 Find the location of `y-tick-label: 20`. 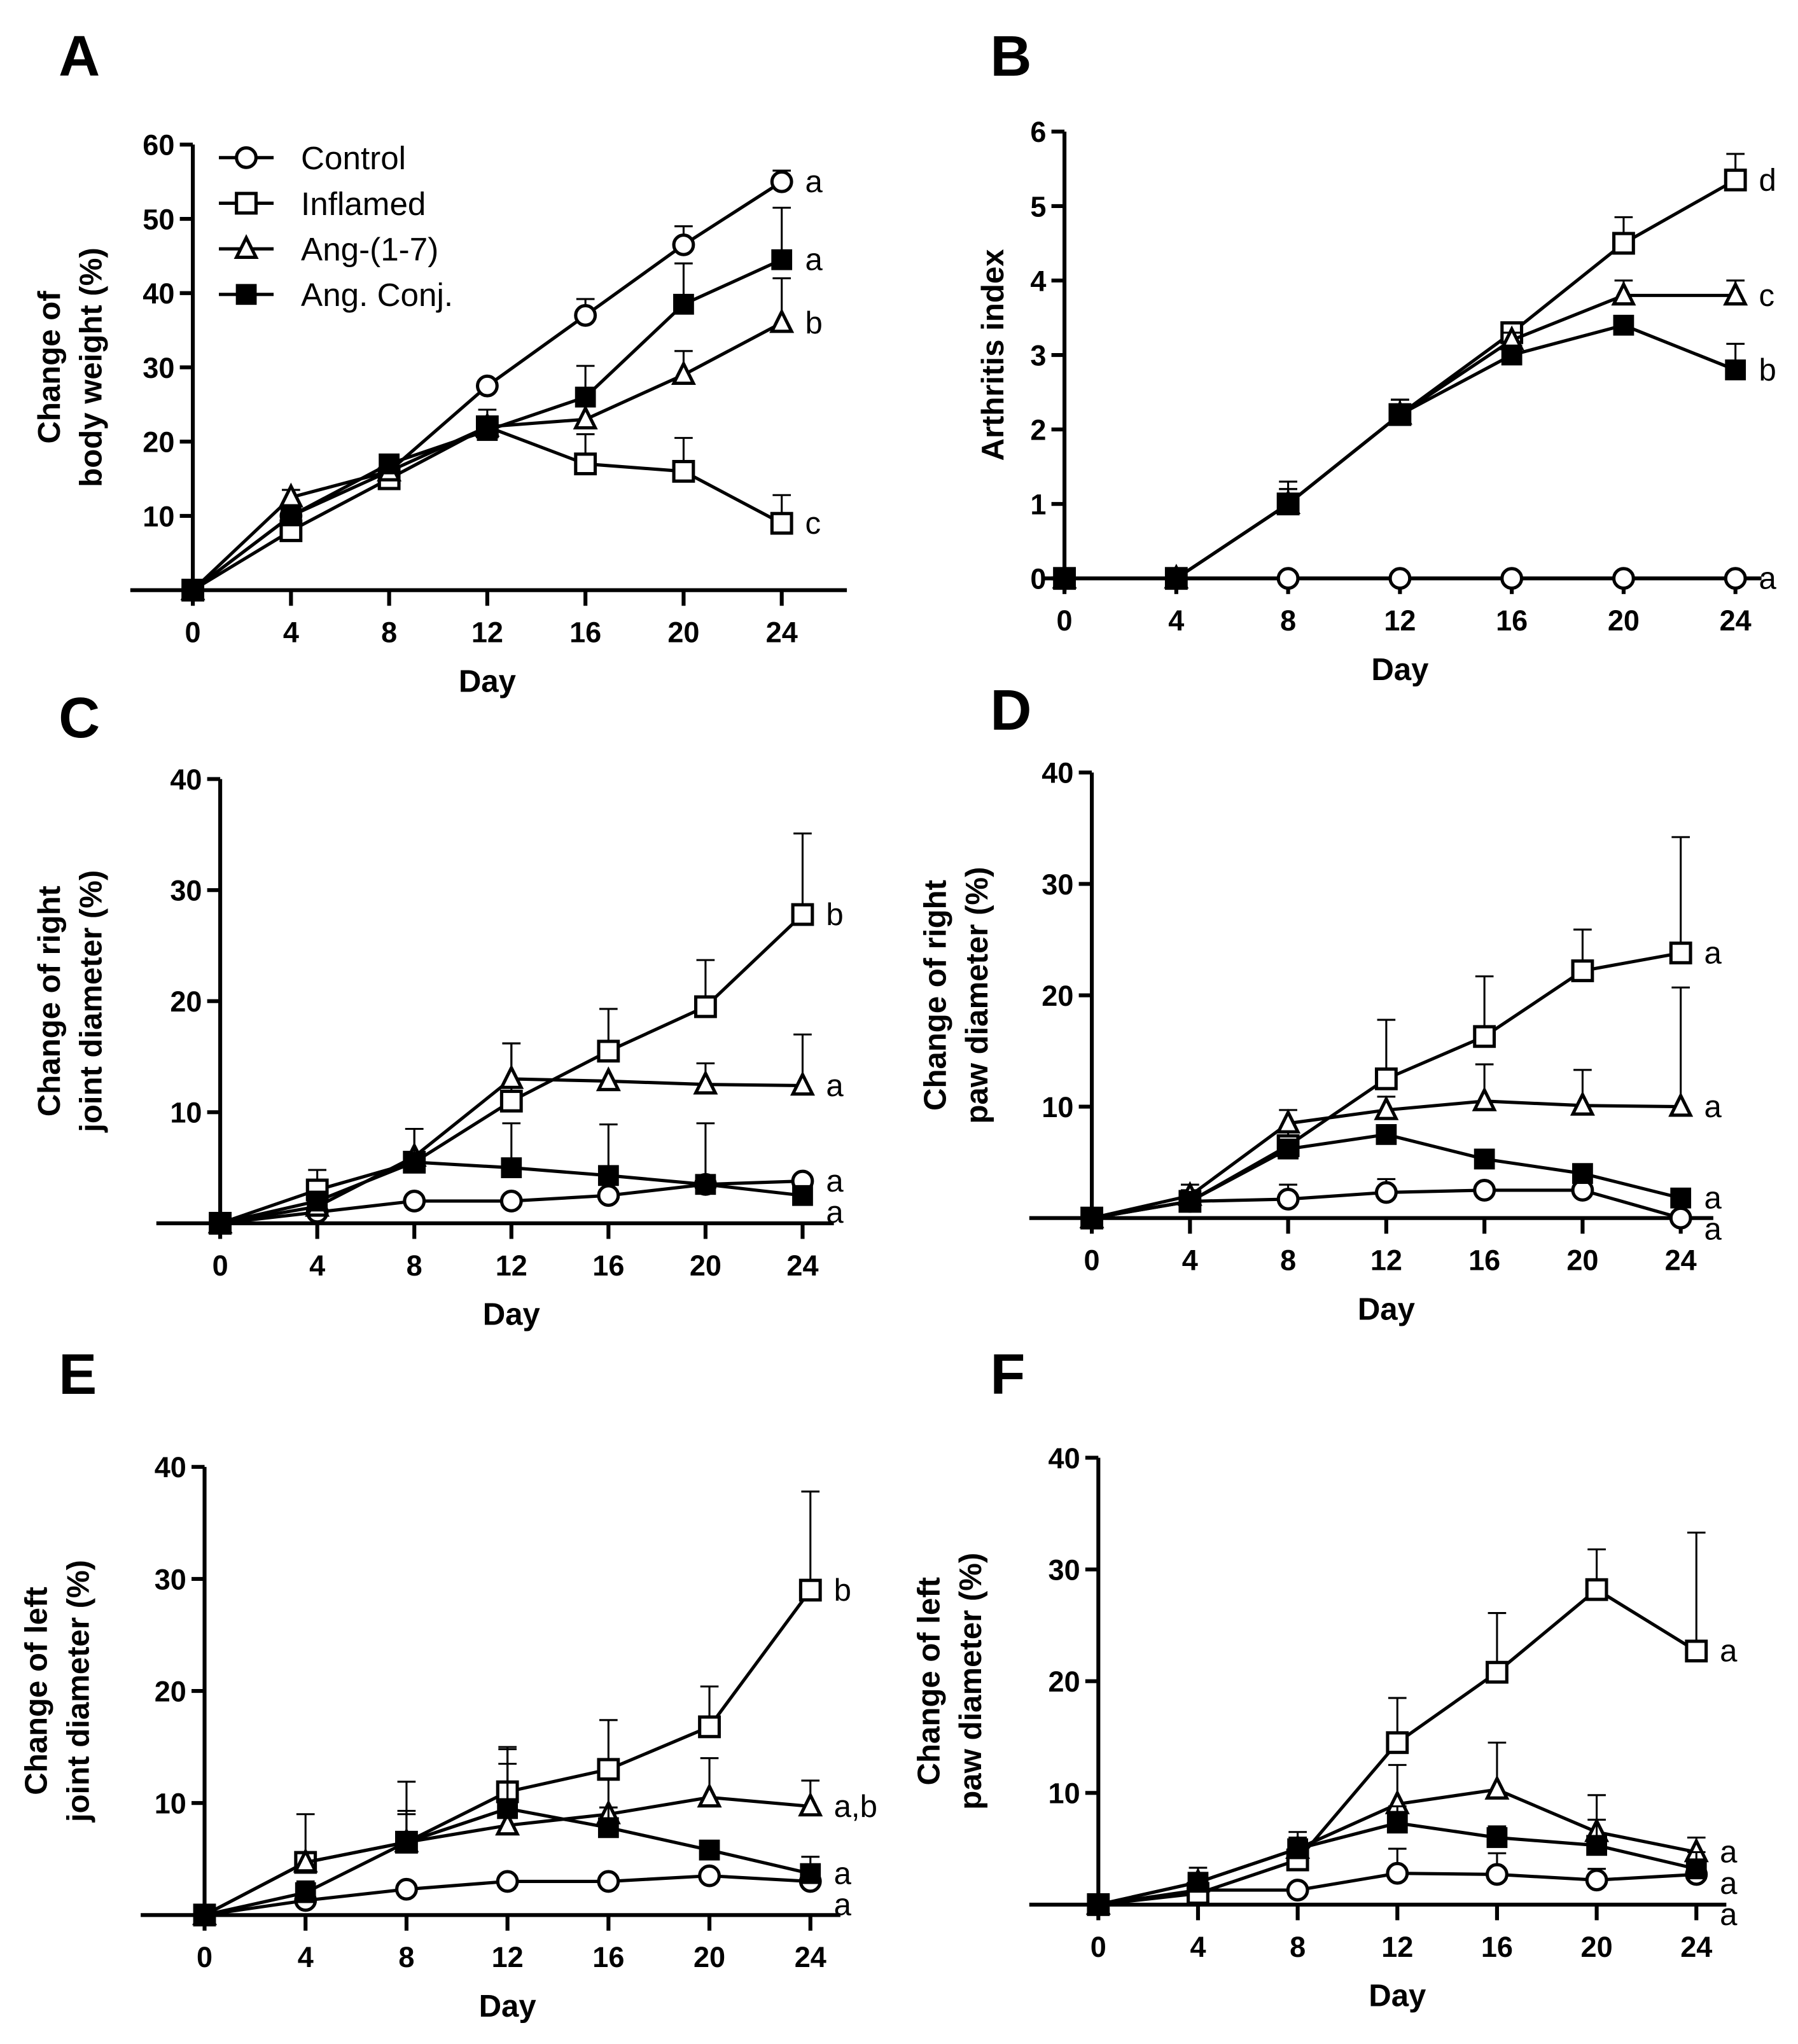

y-tick-label: 20 is located at coordinates (1064, 1681).